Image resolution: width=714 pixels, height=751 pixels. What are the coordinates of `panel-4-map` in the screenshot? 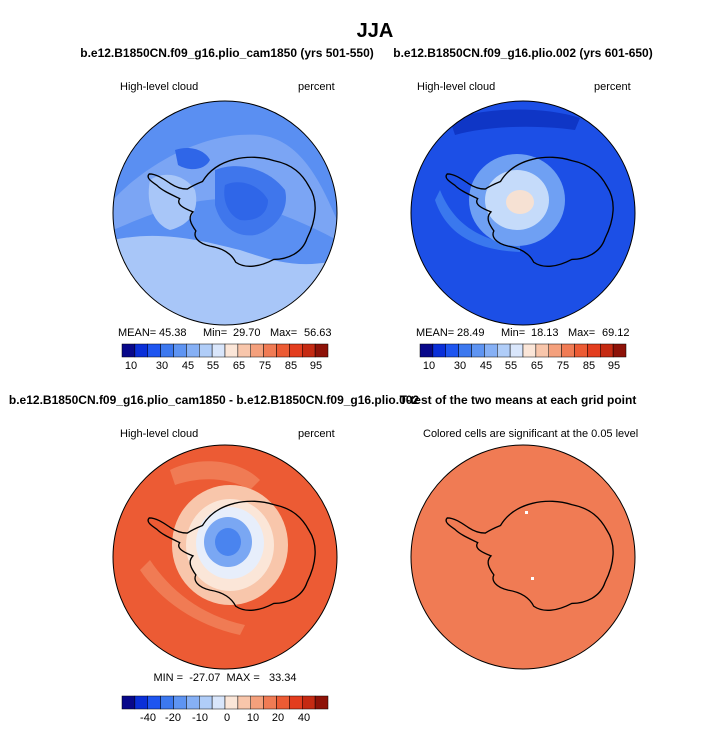 It's located at (523, 557).